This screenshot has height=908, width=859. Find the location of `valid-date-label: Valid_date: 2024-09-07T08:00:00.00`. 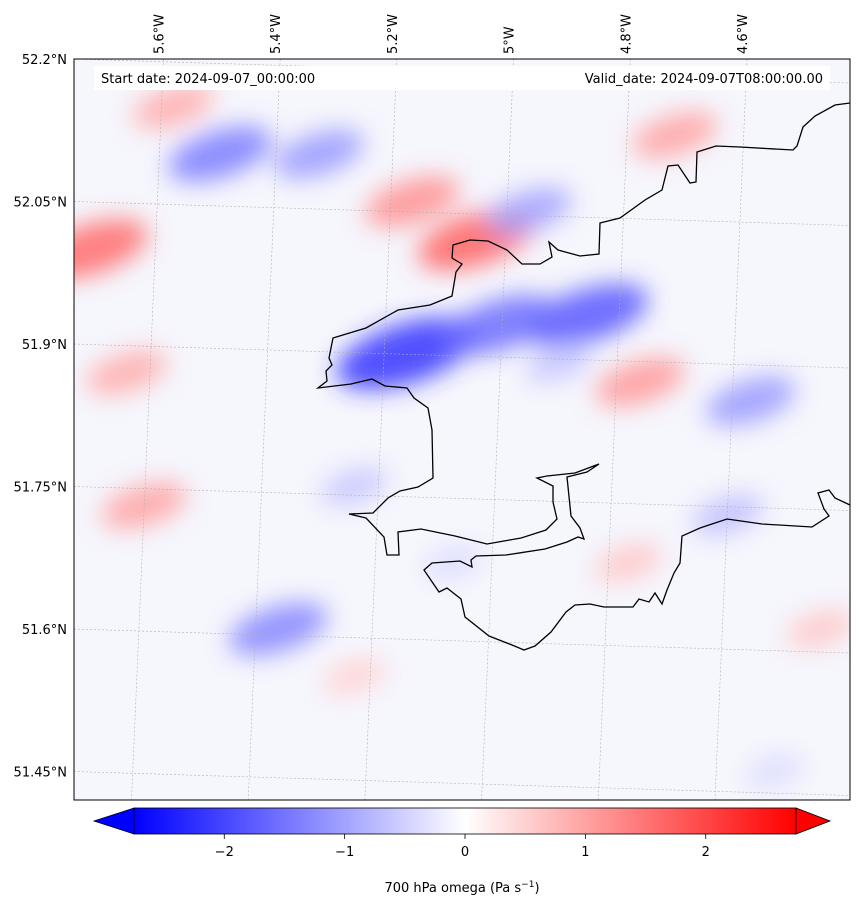

valid-date-label: Valid_date: 2024-09-07T08:00:00.00 is located at coordinates (704, 79).